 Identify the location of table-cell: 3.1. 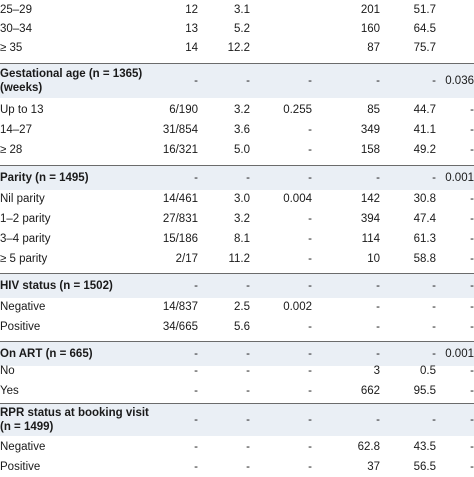
(242, 9).